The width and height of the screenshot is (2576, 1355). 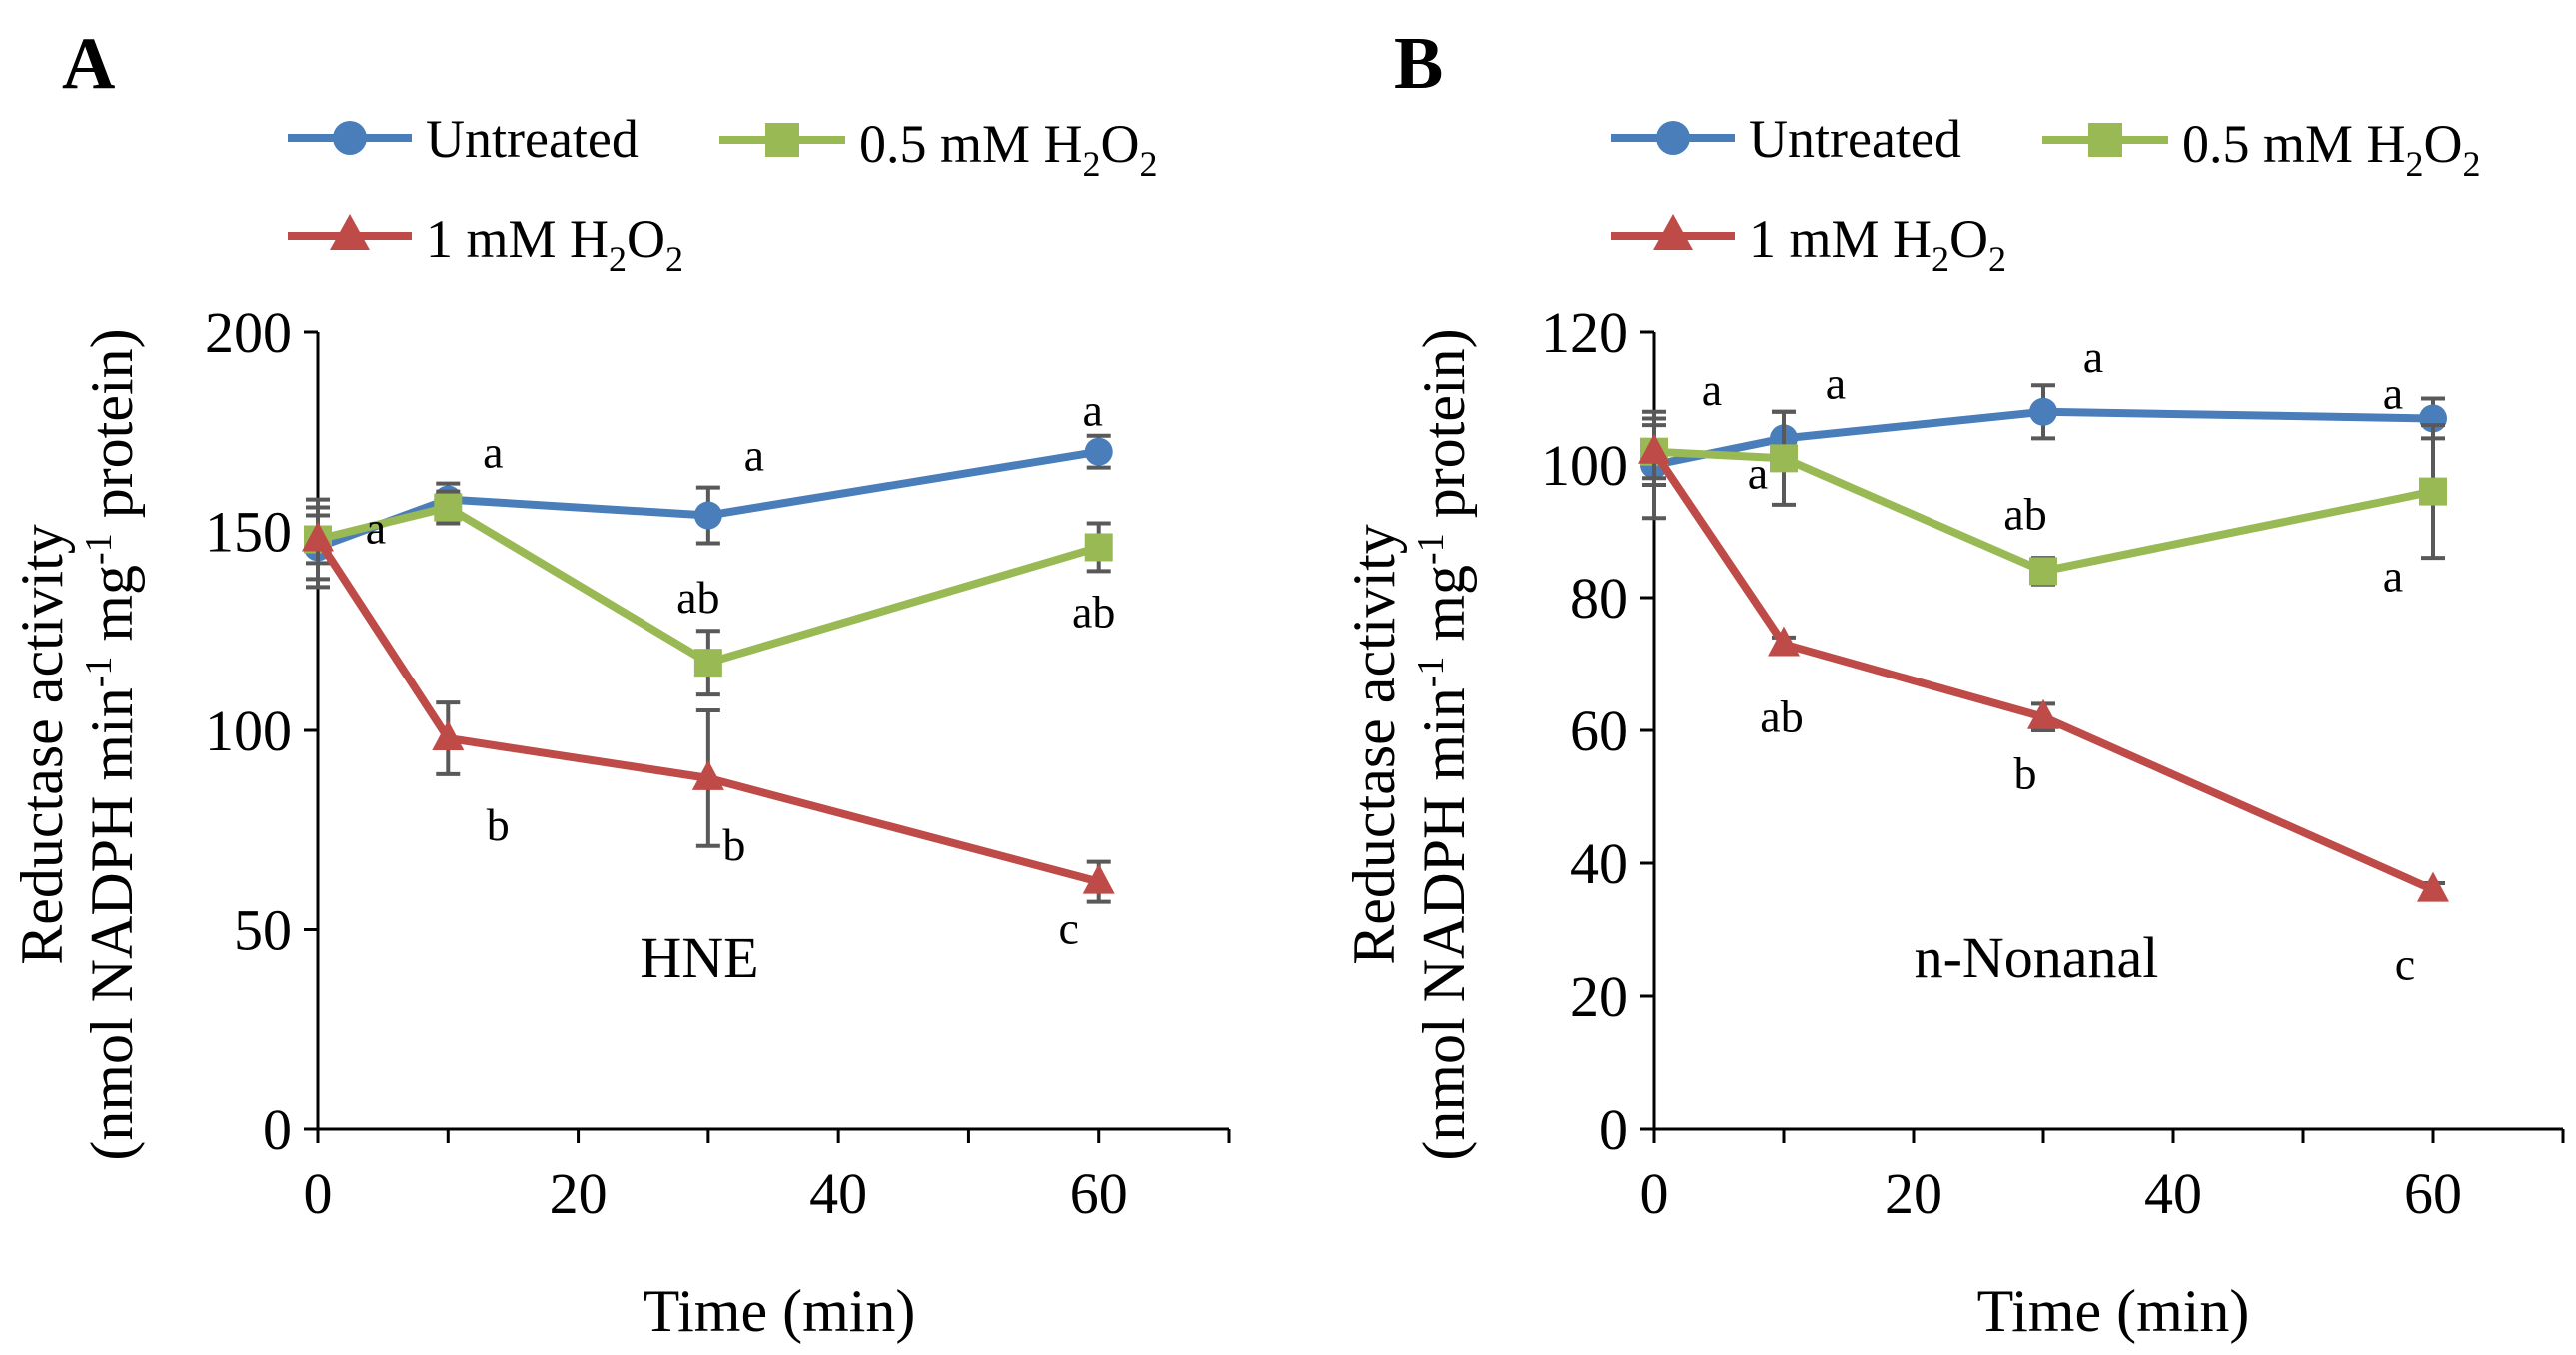 I want to click on panel-b-y-tick-label: 0, so click(x=1613, y=1129).